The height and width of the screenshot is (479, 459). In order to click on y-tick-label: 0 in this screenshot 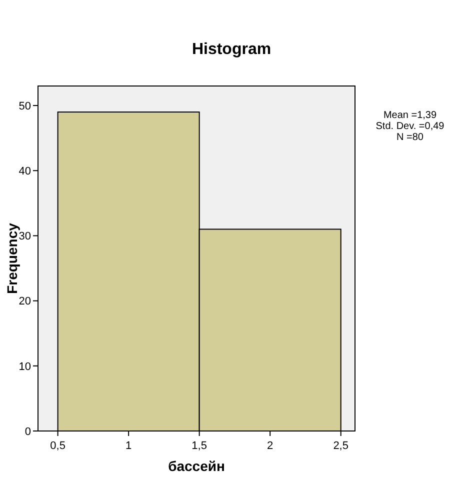, I will do `click(27, 432)`.